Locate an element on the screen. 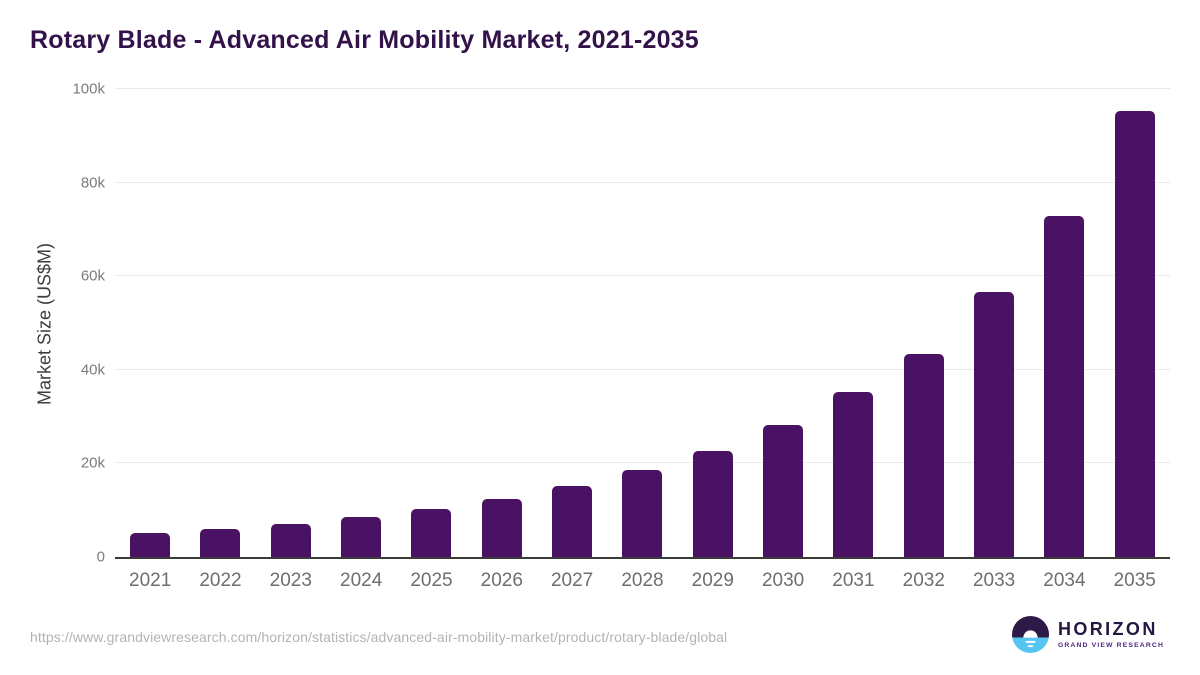  logo-subtitle: GRAND VIEW RESEARCH is located at coordinates (1110, 645).